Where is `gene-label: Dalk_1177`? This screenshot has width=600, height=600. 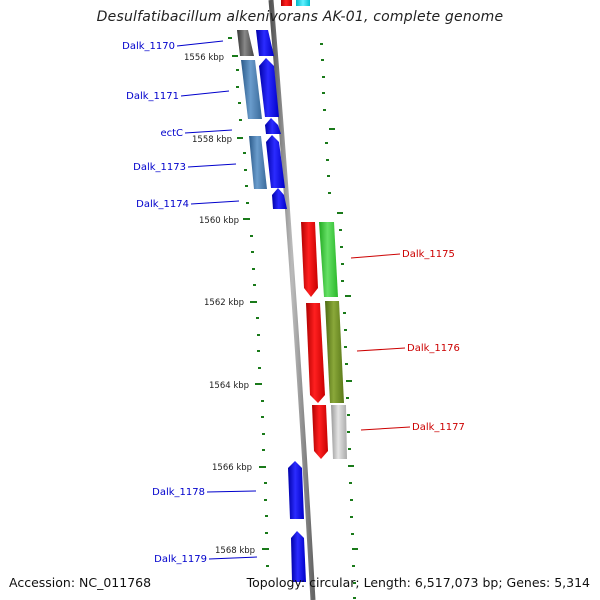 gene-label: Dalk_1177 is located at coordinates (438, 427).